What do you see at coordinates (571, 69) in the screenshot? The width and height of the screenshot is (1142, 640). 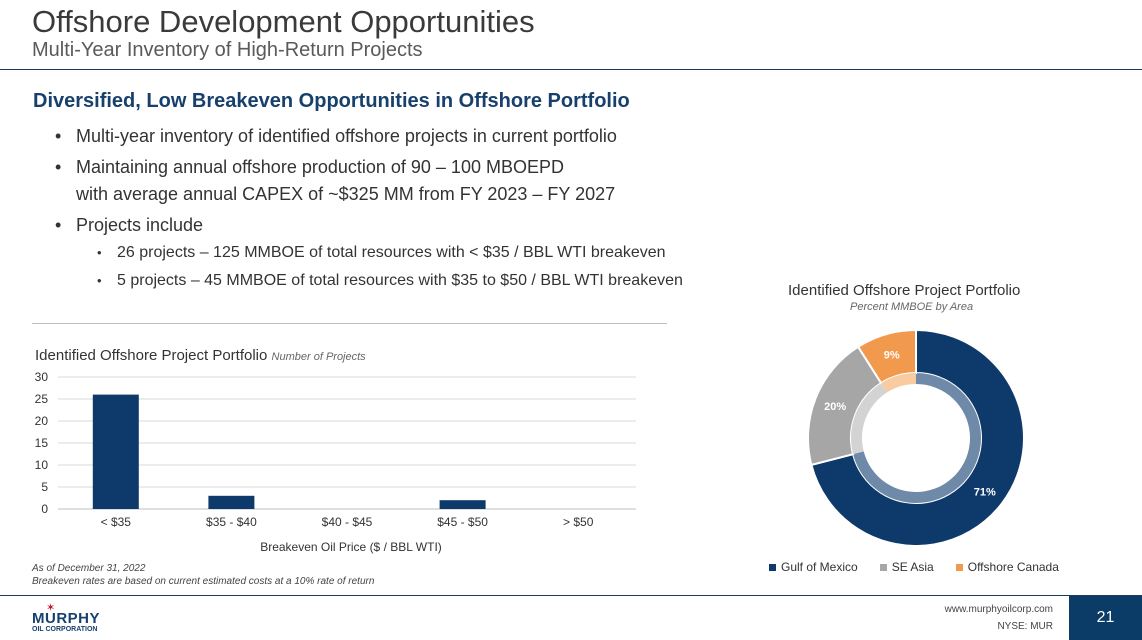 I see `header-divider` at bounding box center [571, 69].